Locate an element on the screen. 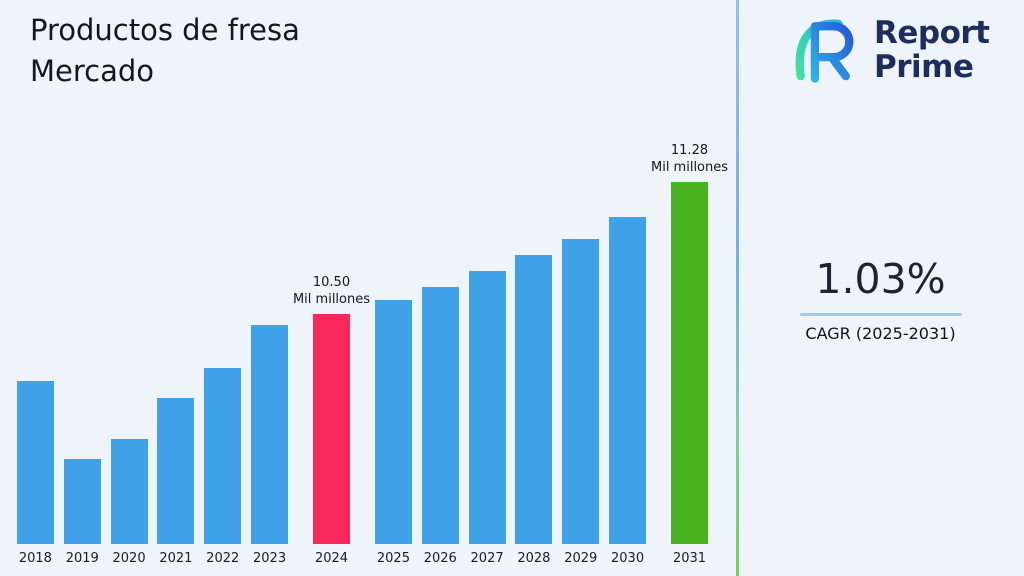 The image size is (1024, 576). cagr-underline is located at coordinates (880, 314).